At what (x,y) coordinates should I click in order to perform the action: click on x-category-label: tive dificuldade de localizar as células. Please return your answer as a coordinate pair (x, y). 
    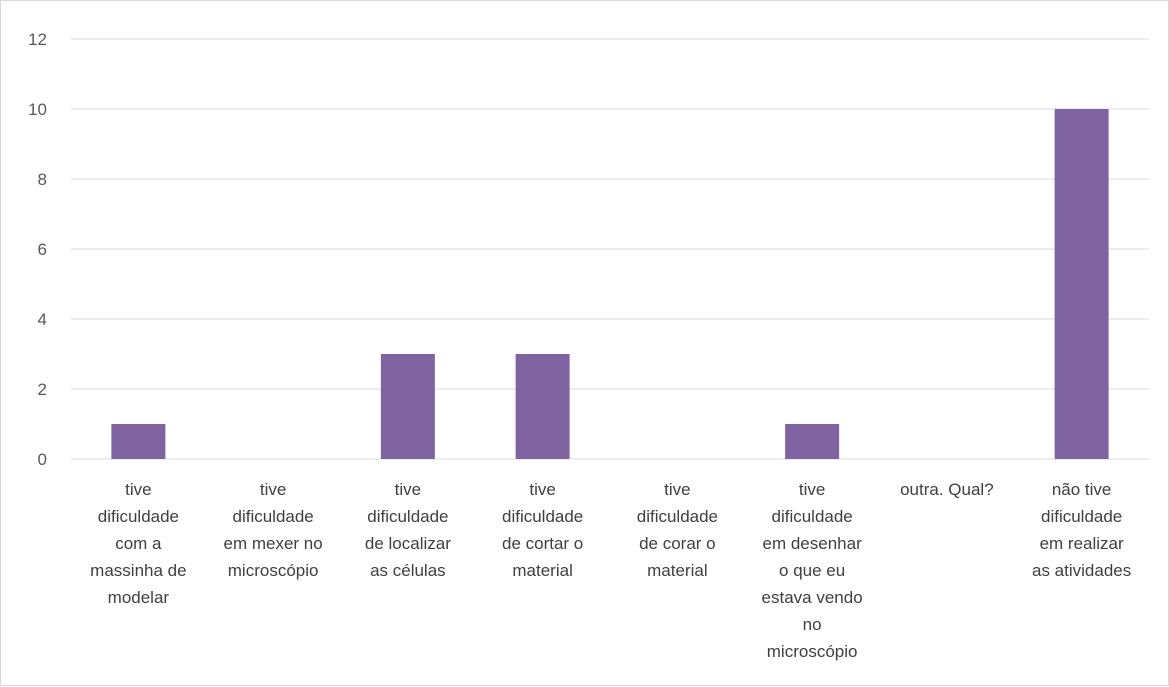
    Looking at the image, I should click on (408, 530).